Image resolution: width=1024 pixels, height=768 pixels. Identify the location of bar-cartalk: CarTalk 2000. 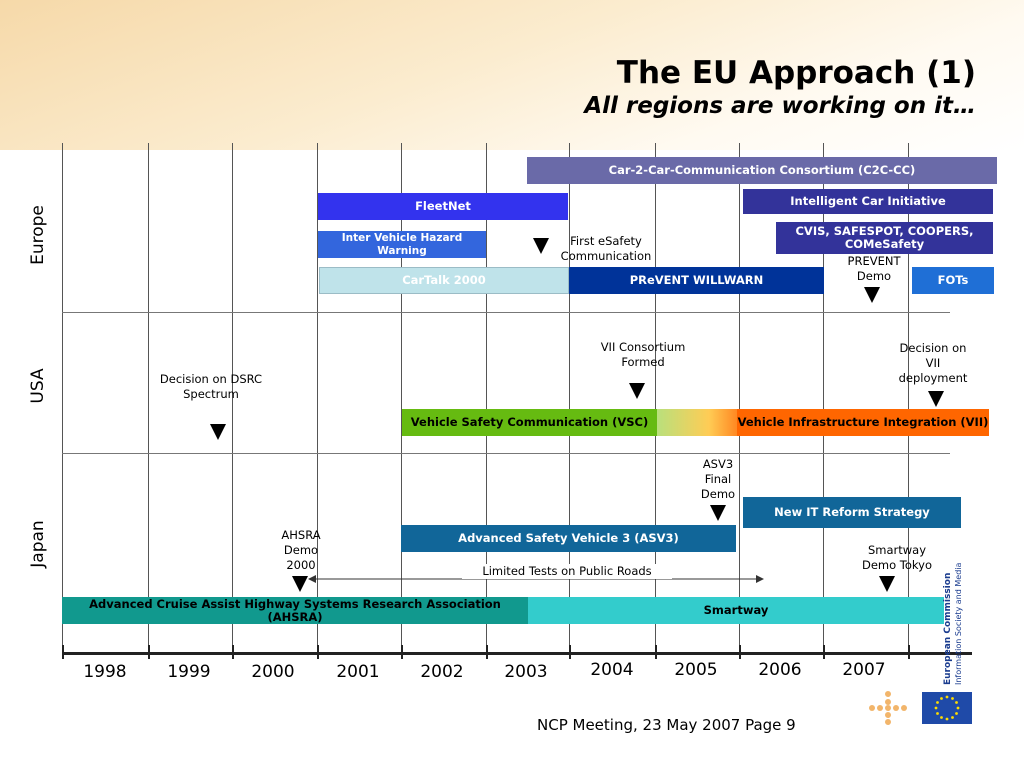
(444, 280).